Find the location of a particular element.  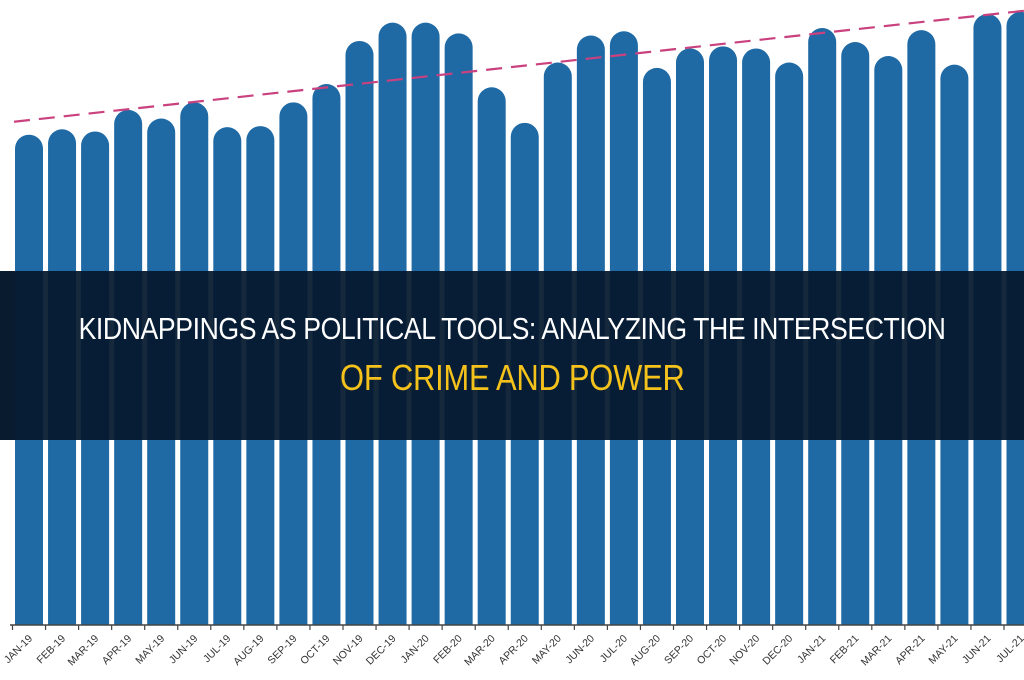

x-tick-label: OCT-19 is located at coordinates (315, 650).